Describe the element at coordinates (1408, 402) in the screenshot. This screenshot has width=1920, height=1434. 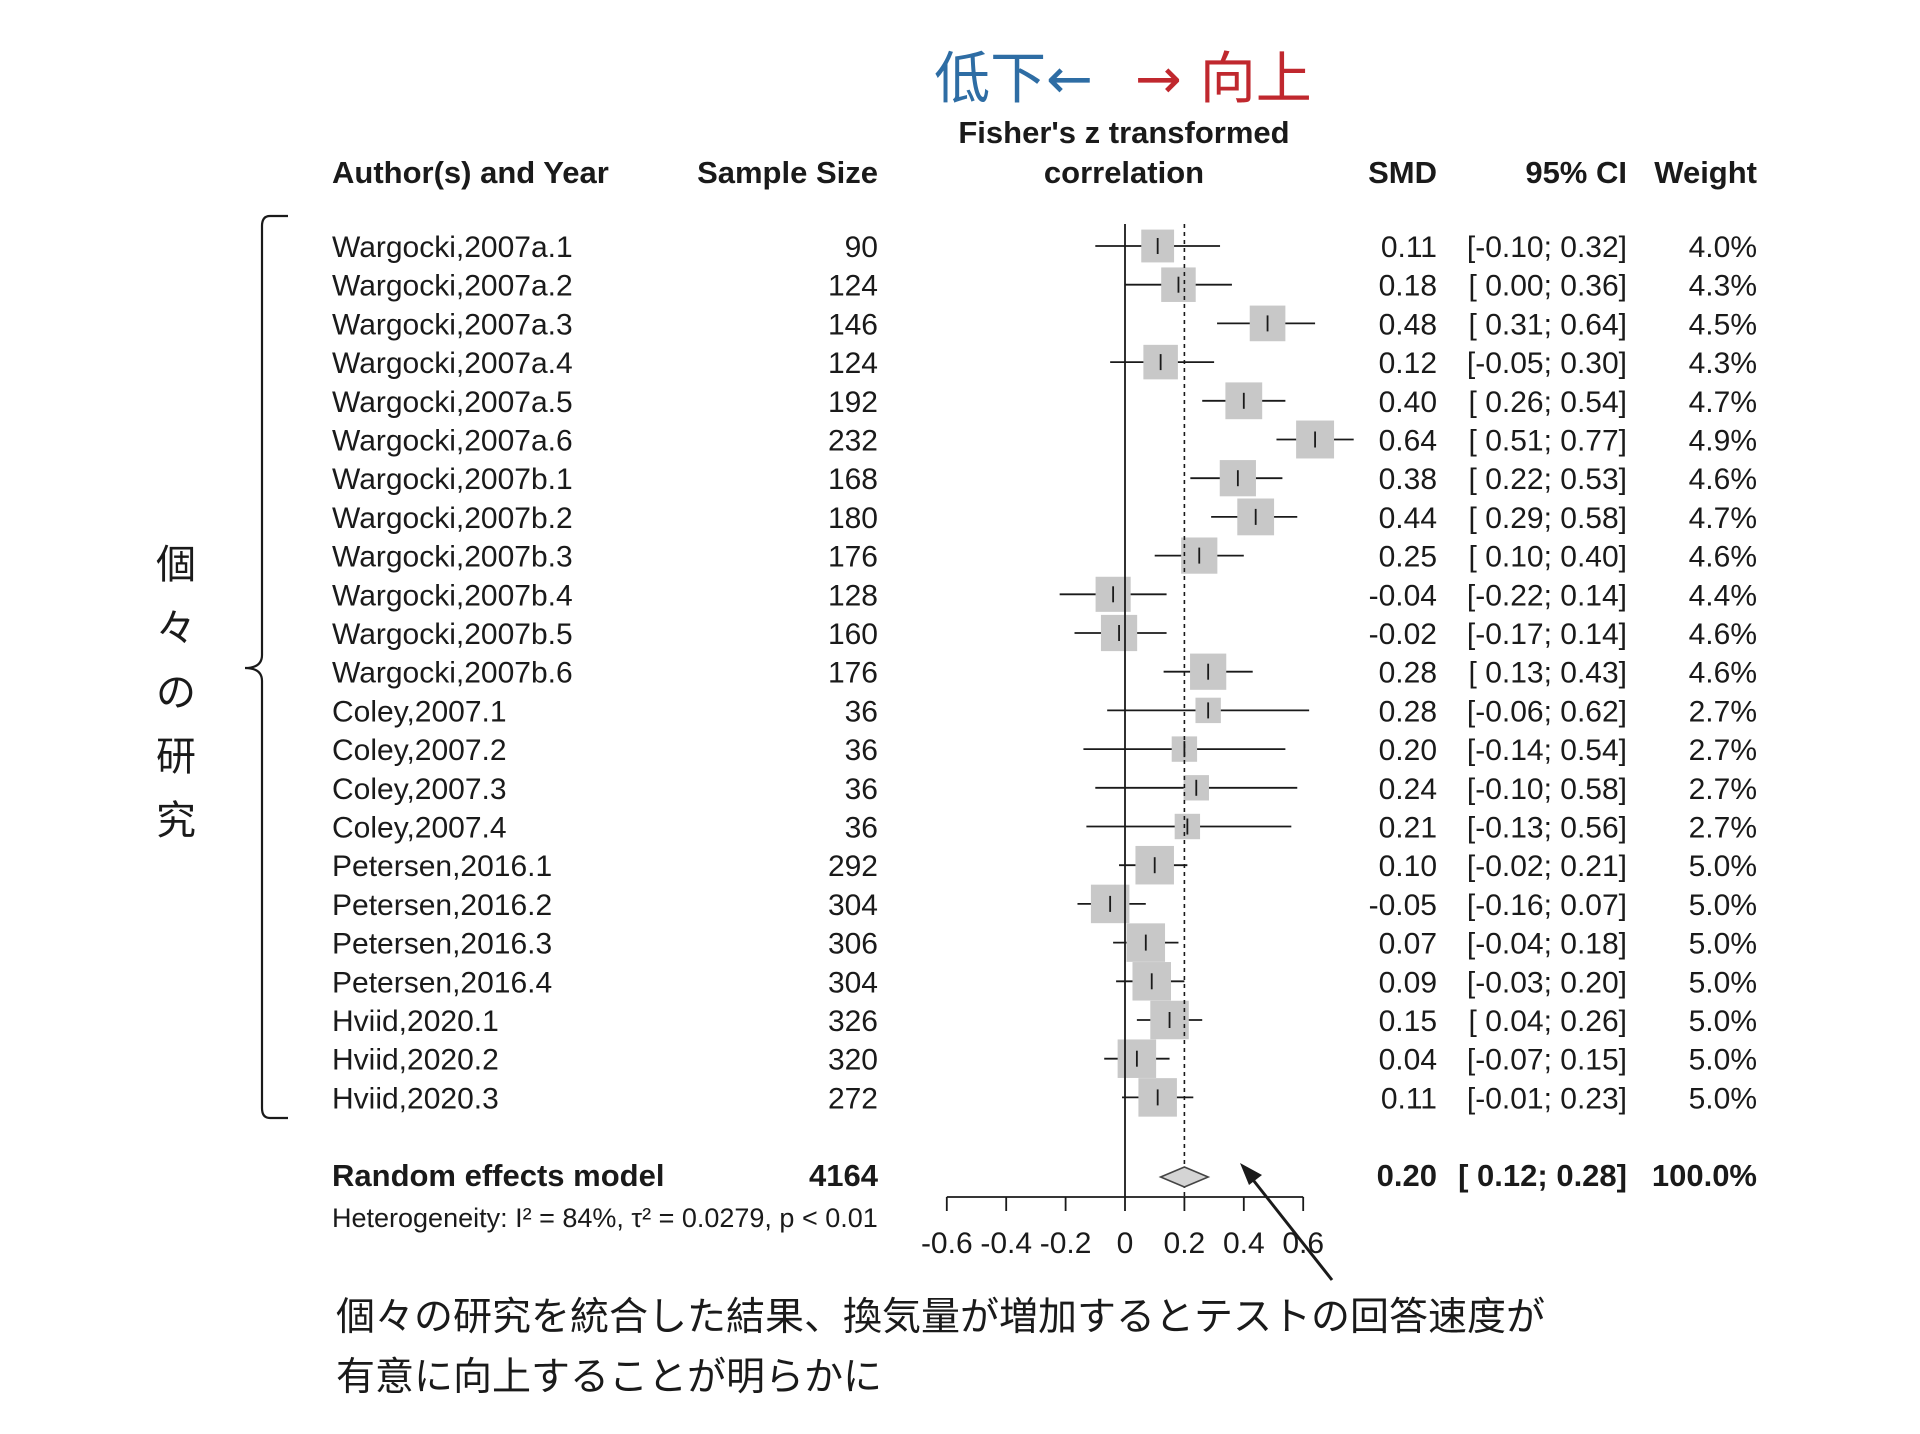
I see `study-smd: 0.40` at that location.